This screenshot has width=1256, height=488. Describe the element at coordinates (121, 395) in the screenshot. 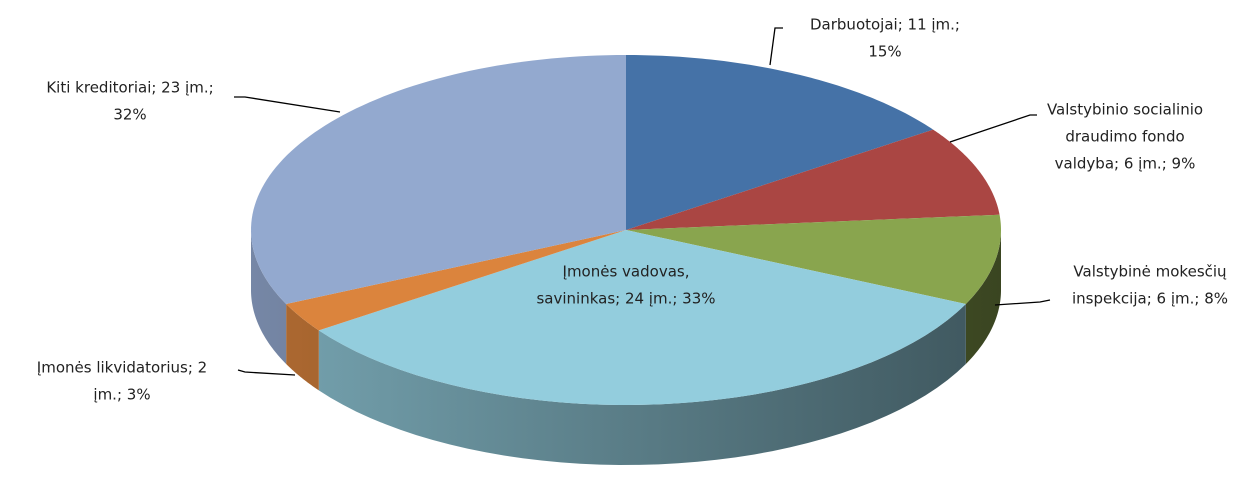

I see `data-label: įm.; 3%` at that location.